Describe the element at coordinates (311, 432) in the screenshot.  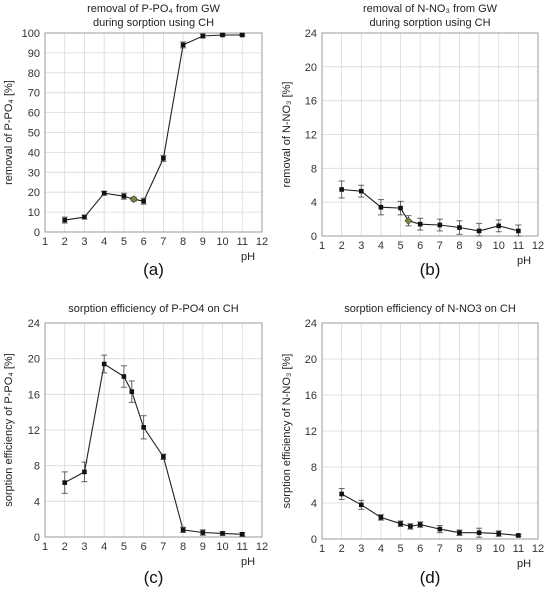
I see `y-tick-label: 12` at that location.